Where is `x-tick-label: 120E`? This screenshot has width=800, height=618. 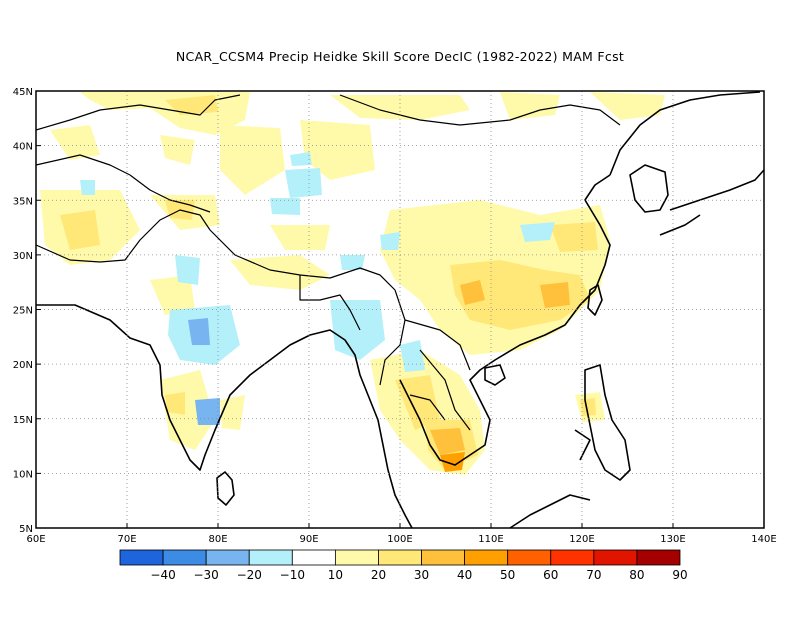
x-tick-label: 120E is located at coordinates (581, 539).